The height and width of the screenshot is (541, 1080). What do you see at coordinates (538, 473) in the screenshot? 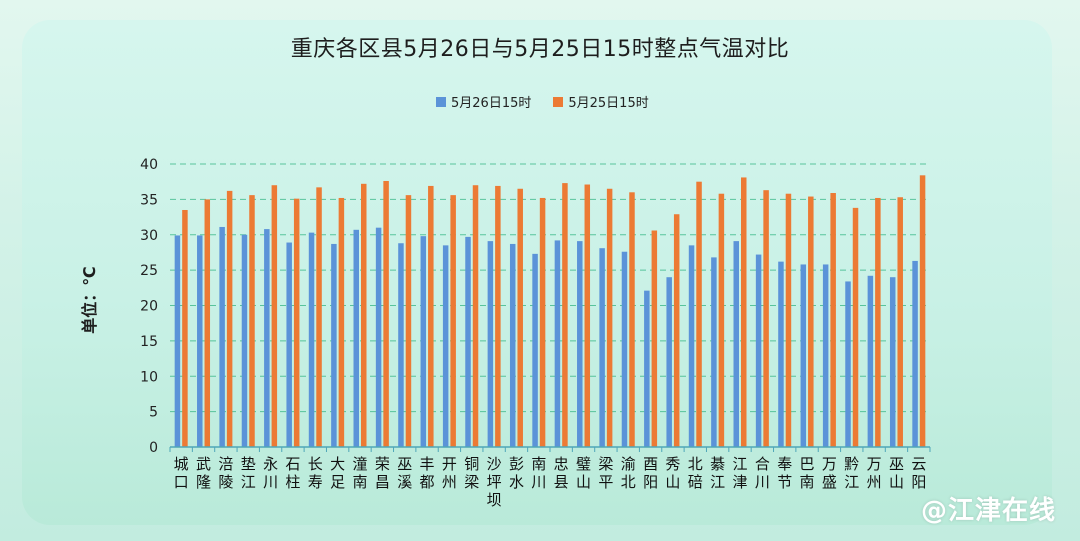
I see `x-tick-label: 南川` at bounding box center [538, 473].